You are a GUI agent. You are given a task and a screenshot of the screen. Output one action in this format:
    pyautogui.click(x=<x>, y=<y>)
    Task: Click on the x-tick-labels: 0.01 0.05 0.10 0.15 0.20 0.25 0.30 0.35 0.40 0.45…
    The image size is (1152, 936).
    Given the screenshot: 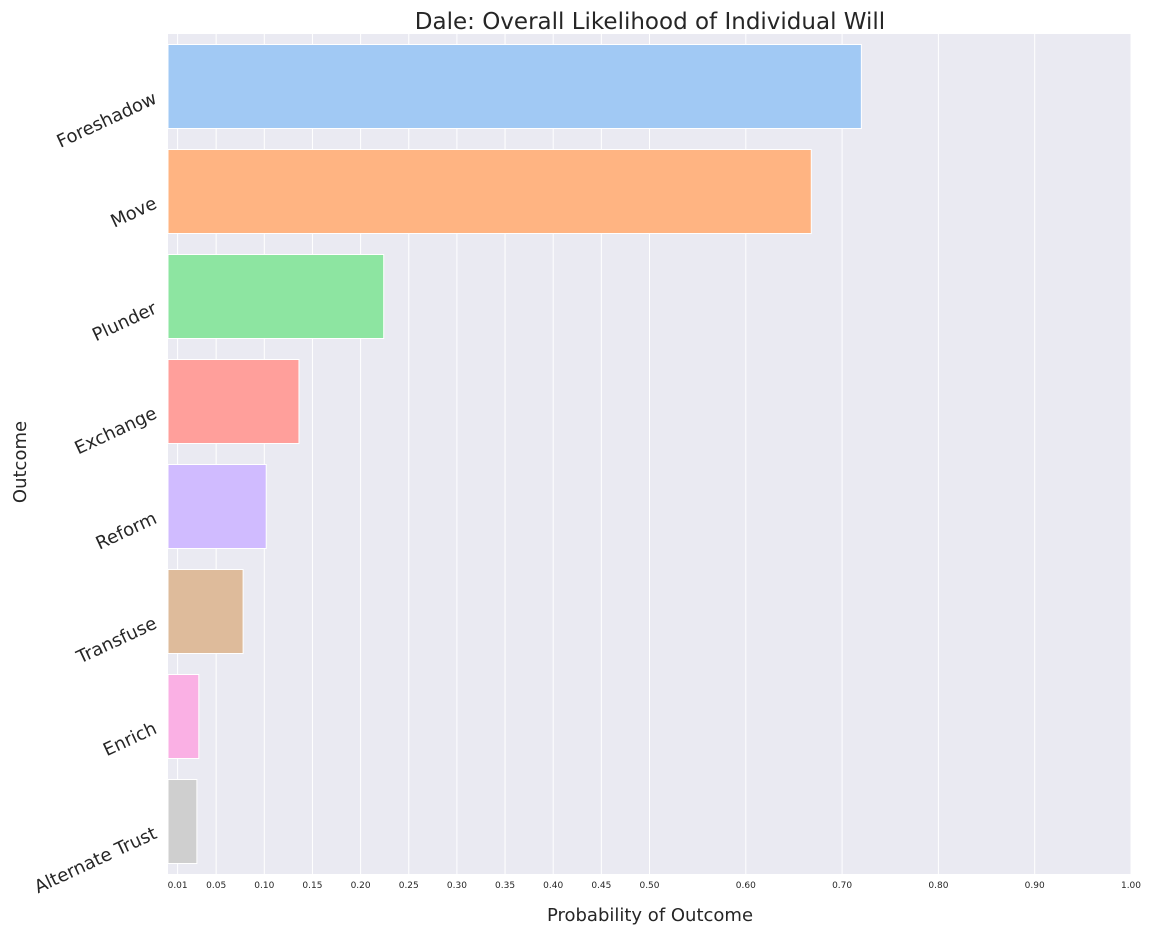 What is the action you would take?
    pyautogui.click(x=655, y=886)
    